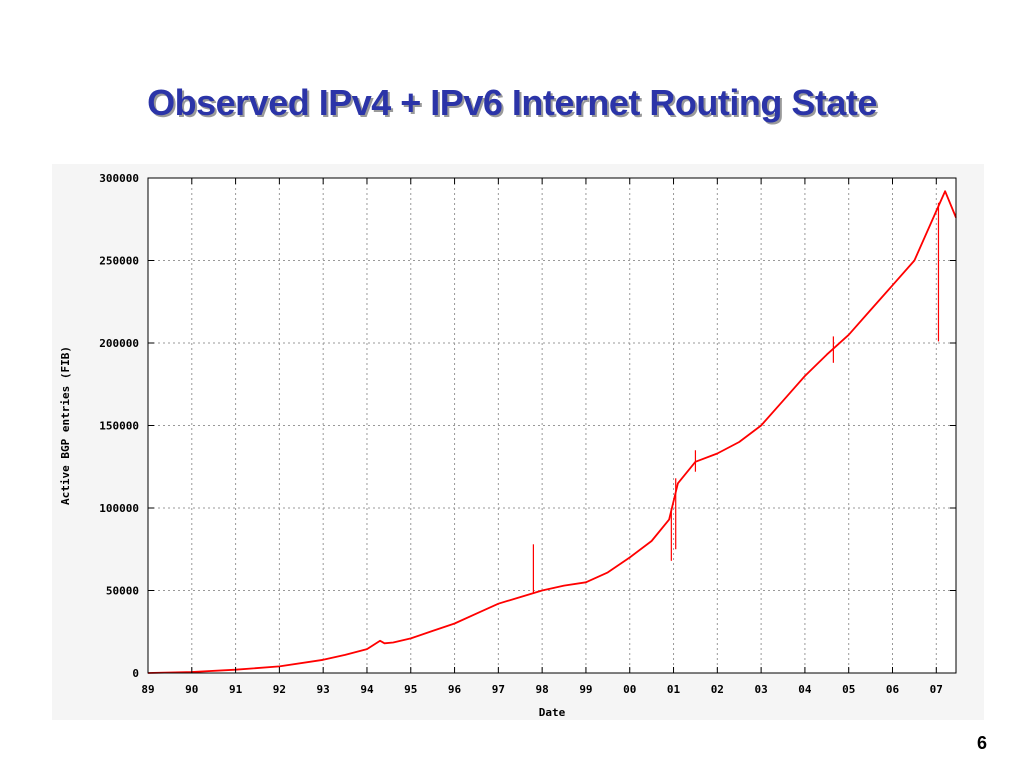  I want to click on x-tick-label: 95, so click(410, 689).